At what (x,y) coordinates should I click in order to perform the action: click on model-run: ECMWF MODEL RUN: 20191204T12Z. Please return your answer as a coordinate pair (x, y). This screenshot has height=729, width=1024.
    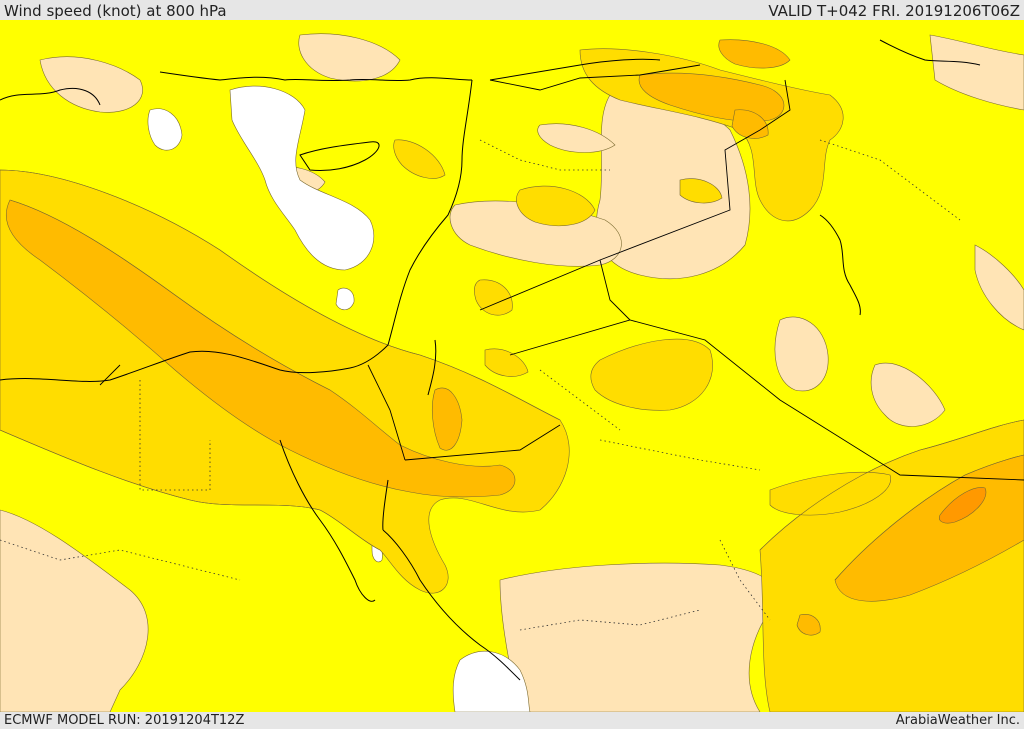
    Looking at the image, I should click on (124, 720).